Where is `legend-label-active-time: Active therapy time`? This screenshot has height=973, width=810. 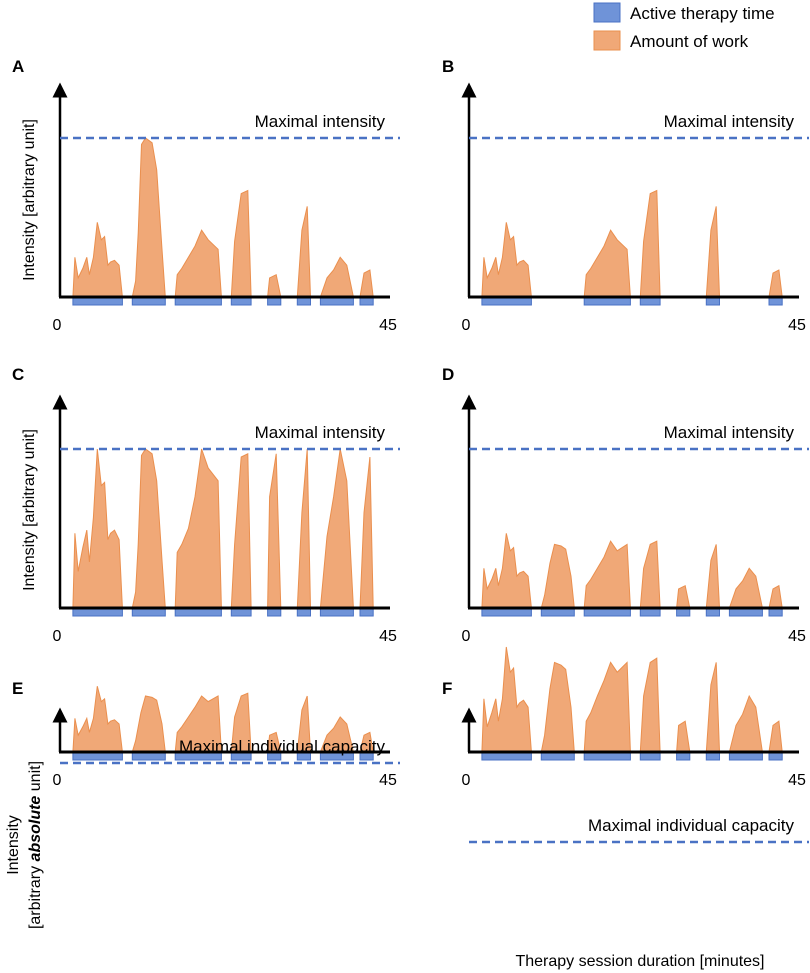
legend-label-active-time: Active therapy time is located at coordinates (702, 13).